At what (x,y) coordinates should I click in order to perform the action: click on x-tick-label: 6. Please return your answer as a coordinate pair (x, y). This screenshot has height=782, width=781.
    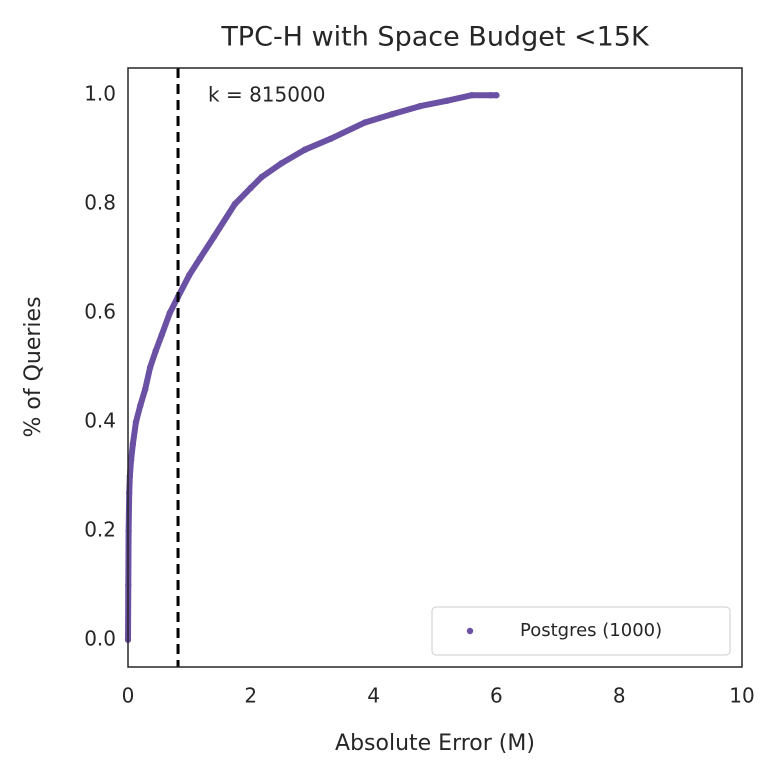
    Looking at the image, I should click on (496, 696).